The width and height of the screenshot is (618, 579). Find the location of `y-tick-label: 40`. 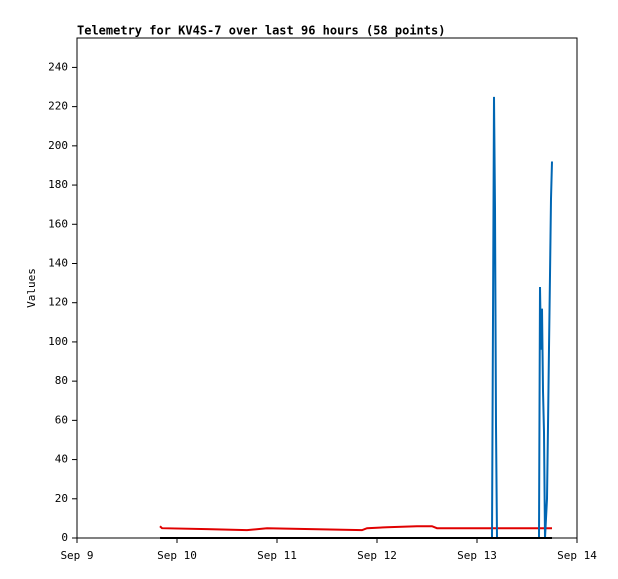

y-tick-label: 40 is located at coordinates (61, 459).